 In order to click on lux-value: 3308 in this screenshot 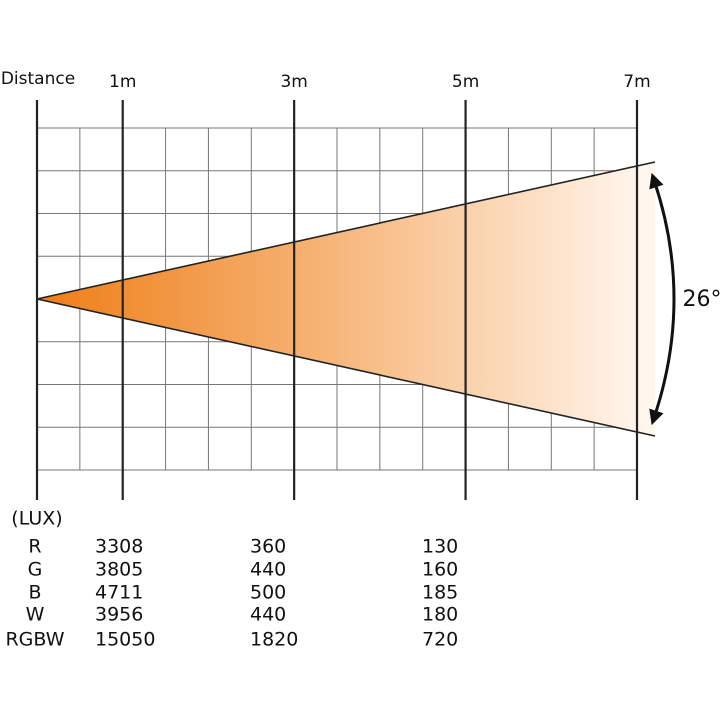, I will do `click(119, 547)`.